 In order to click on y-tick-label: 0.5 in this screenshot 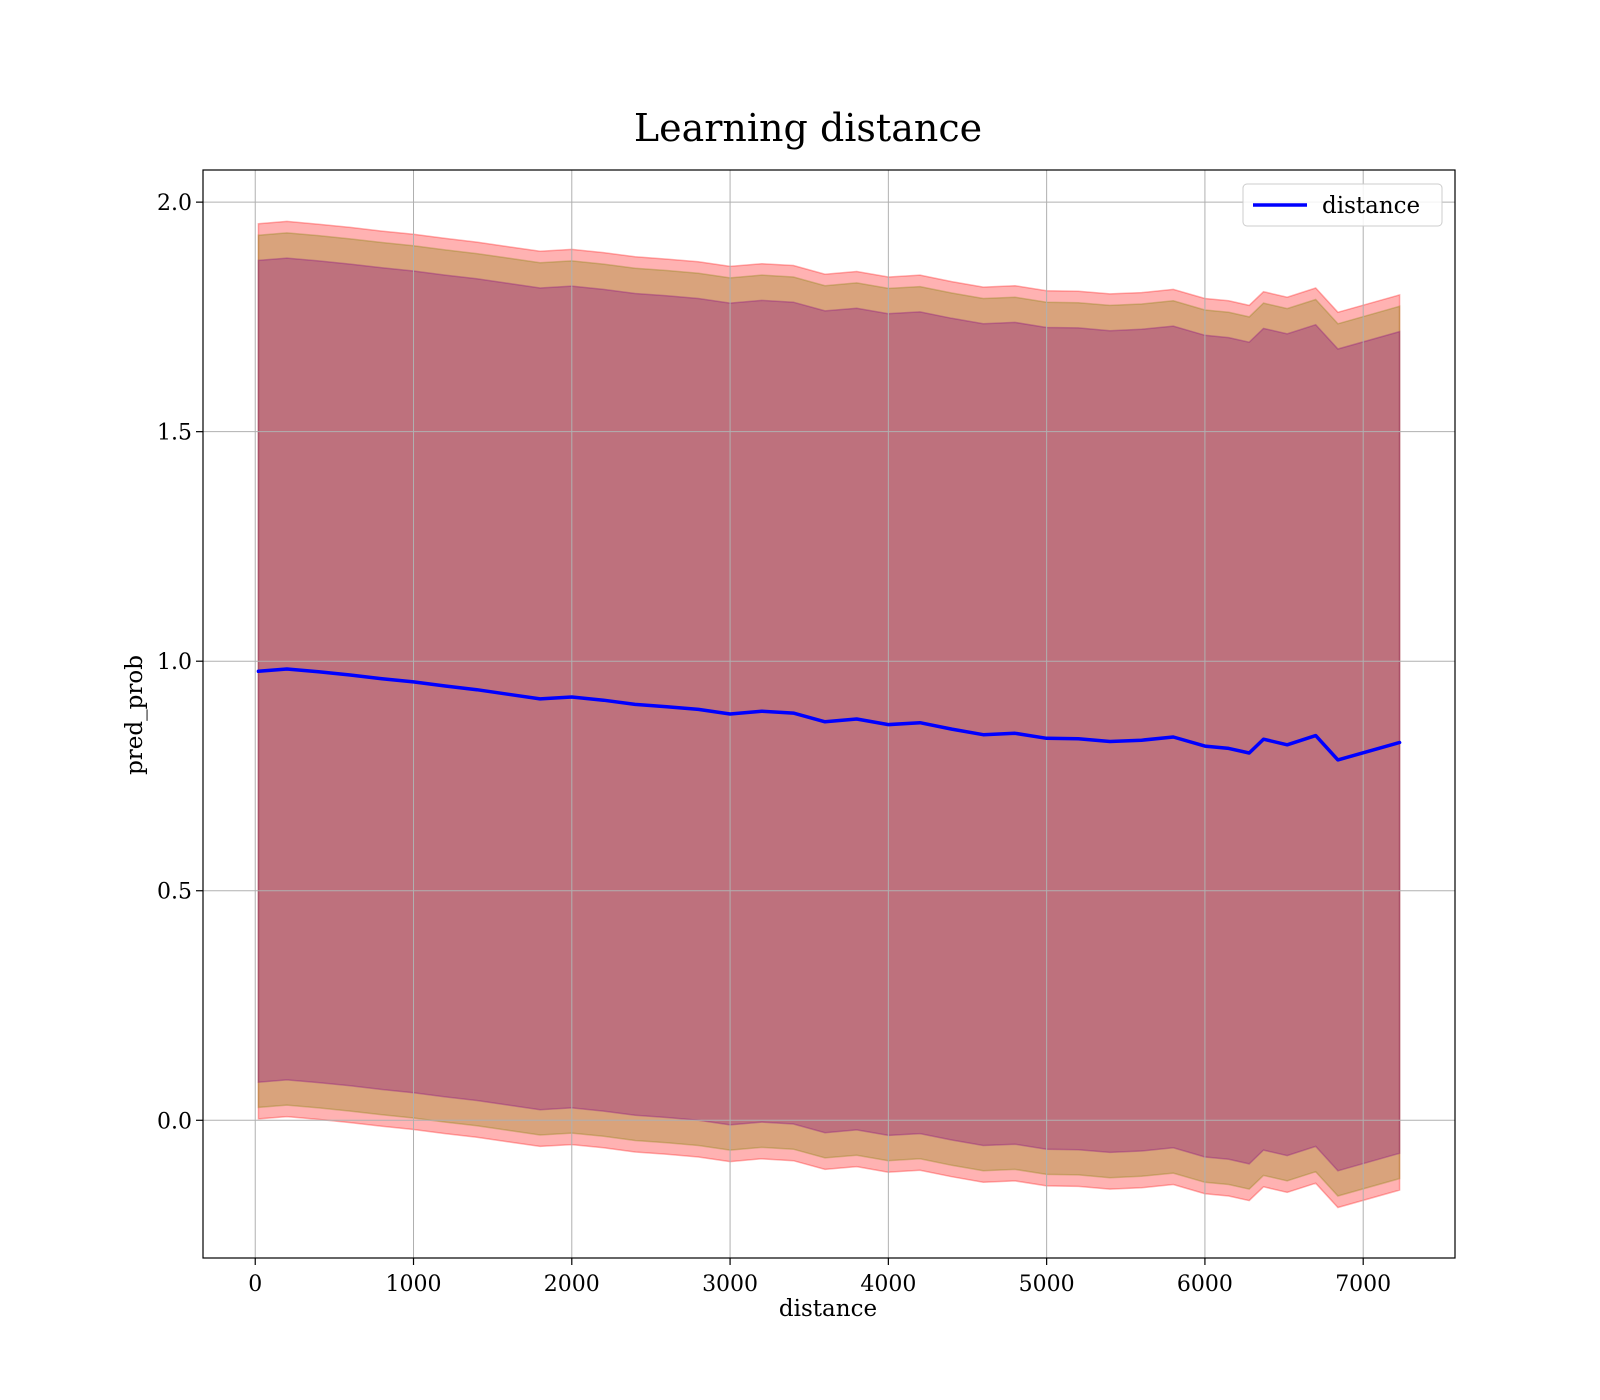, I will do `click(174, 892)`.